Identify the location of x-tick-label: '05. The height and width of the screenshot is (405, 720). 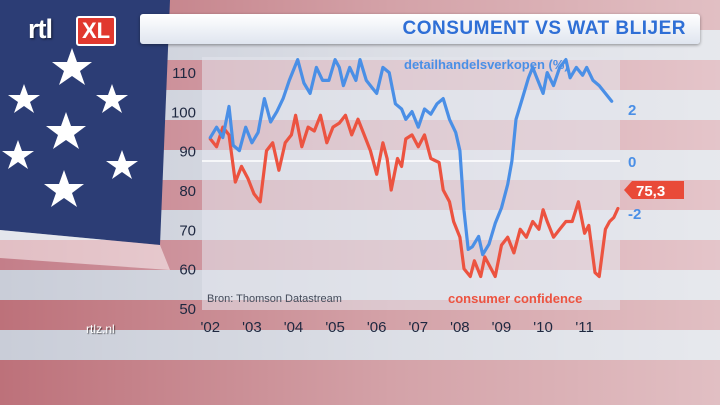
(335, 327).